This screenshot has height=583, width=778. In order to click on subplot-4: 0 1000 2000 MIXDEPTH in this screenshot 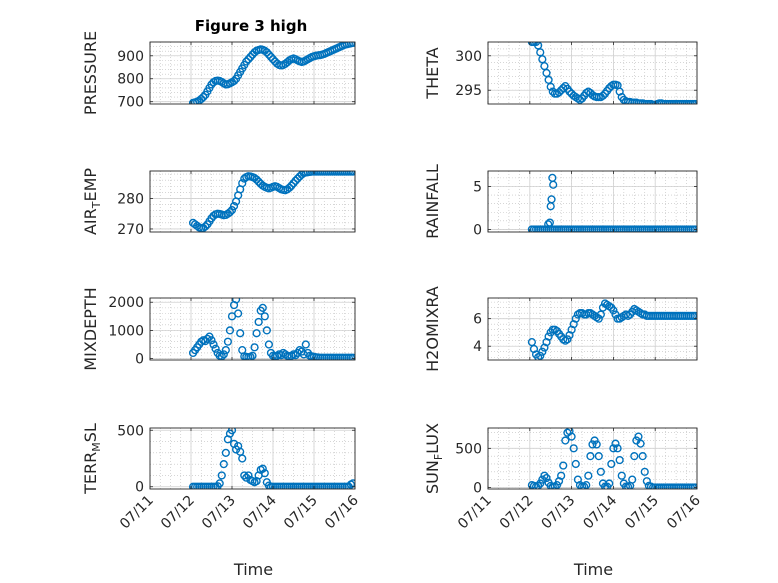, I will do `click(218, 329)`.